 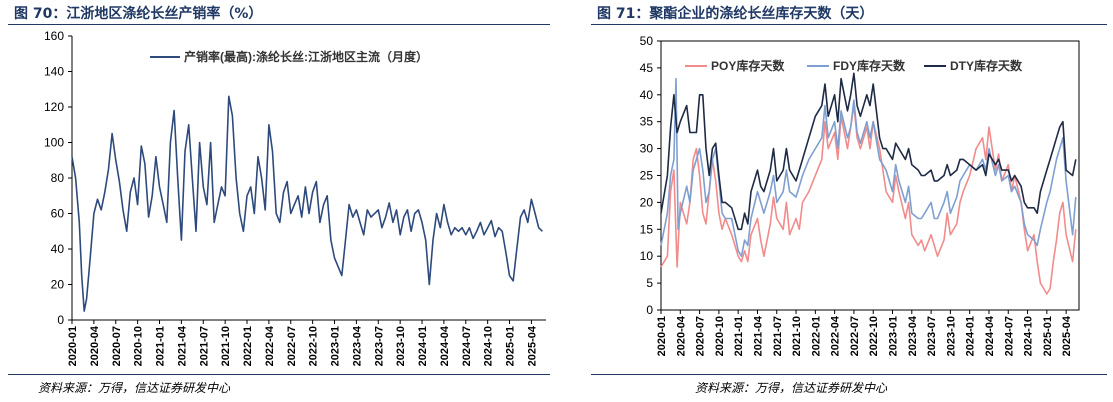 What do you see at coordinates (849, 374) in the screenshot?
I see `right-bottom-rule` at bounding box center [849, 374].